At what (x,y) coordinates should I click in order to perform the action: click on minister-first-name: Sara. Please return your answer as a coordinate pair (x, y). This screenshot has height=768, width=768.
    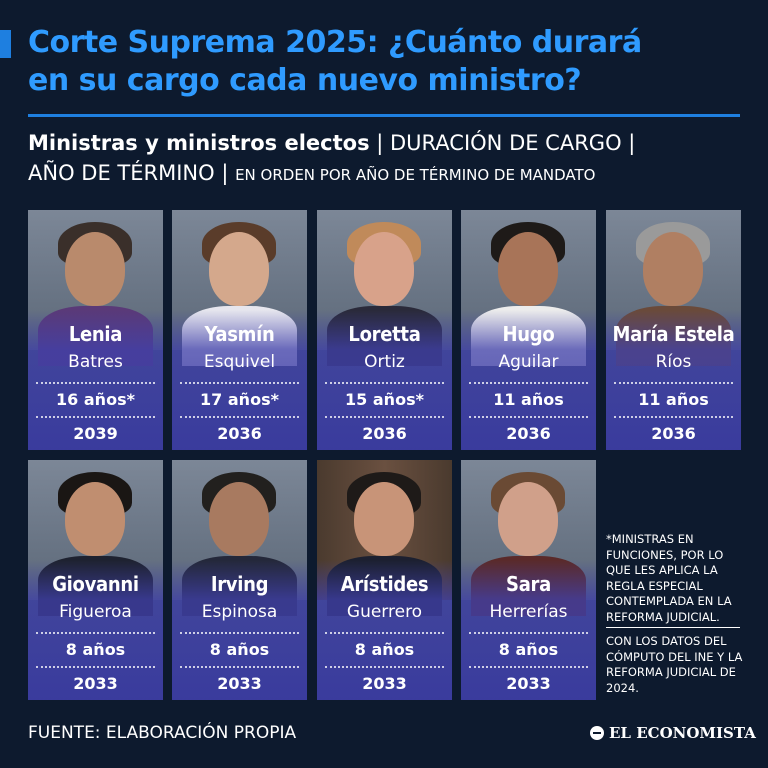
    Looking at the image, I should click on (528, 584).